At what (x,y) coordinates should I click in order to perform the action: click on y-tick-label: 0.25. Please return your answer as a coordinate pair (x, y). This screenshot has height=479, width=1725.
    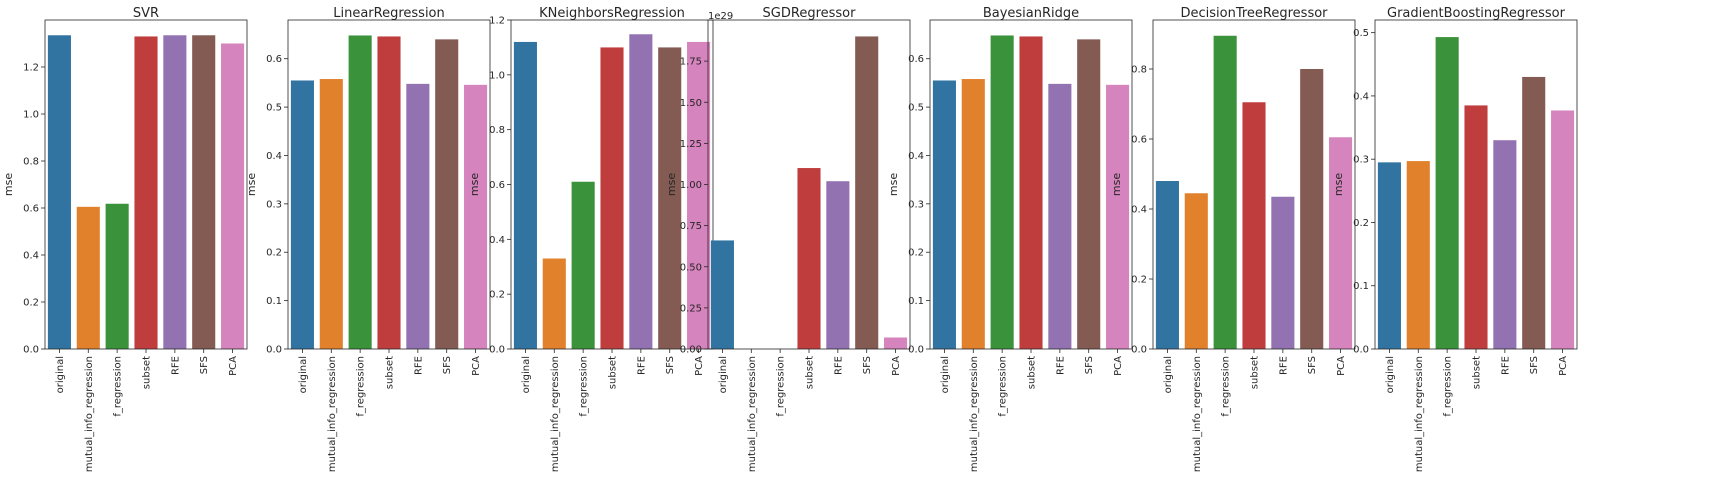
    Looking at the image, I should click on (691, 308).